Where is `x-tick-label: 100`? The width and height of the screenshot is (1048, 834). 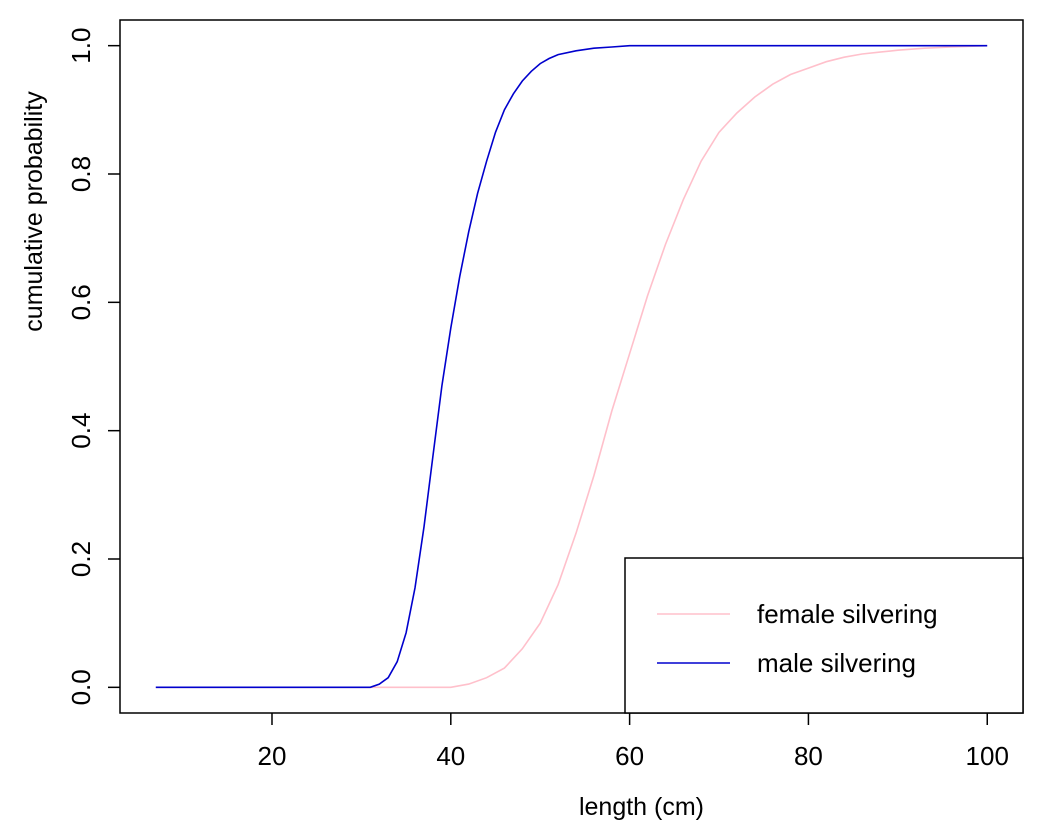 x-tick-label: 100 is located at coordinates (987, 756).